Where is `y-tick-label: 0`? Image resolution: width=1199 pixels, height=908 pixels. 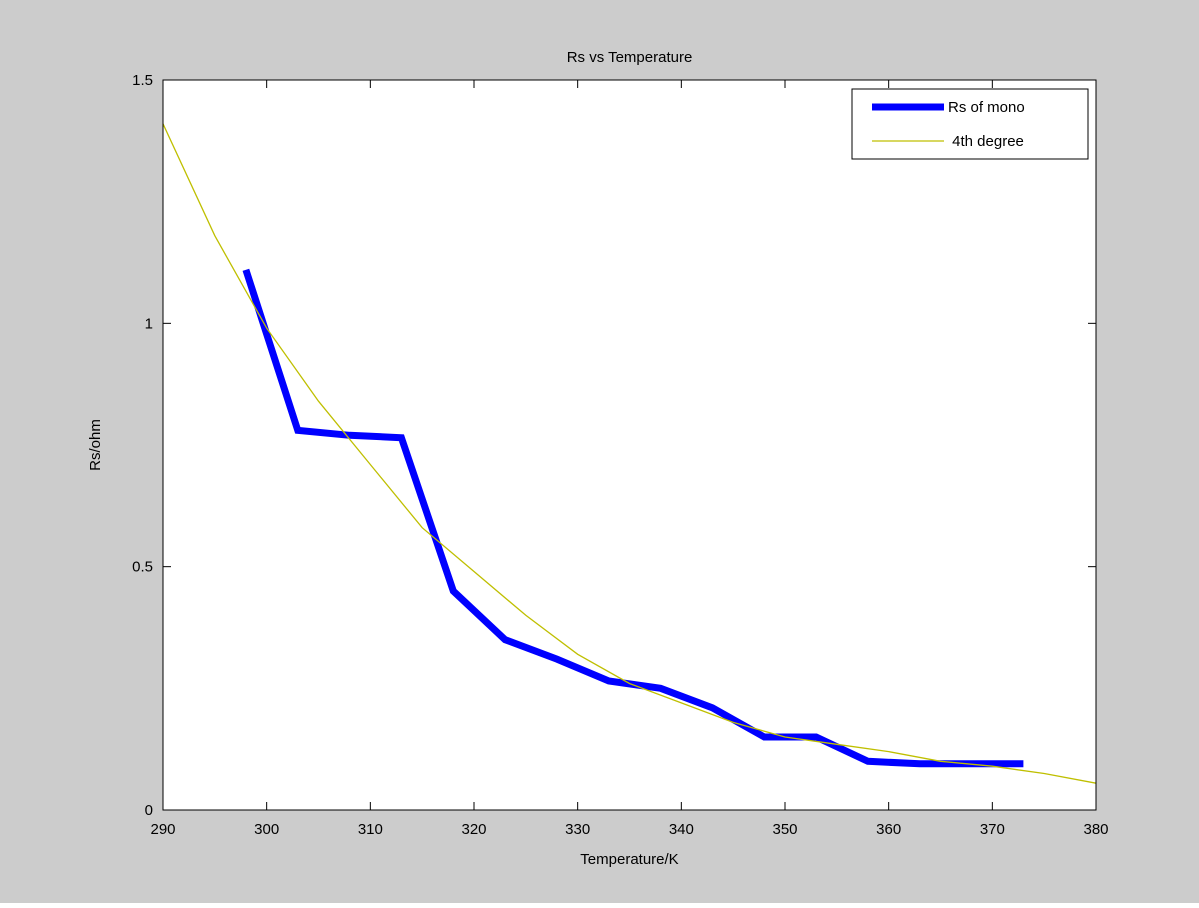 y-tick-label: 0 is located at coordinates (149, 810).